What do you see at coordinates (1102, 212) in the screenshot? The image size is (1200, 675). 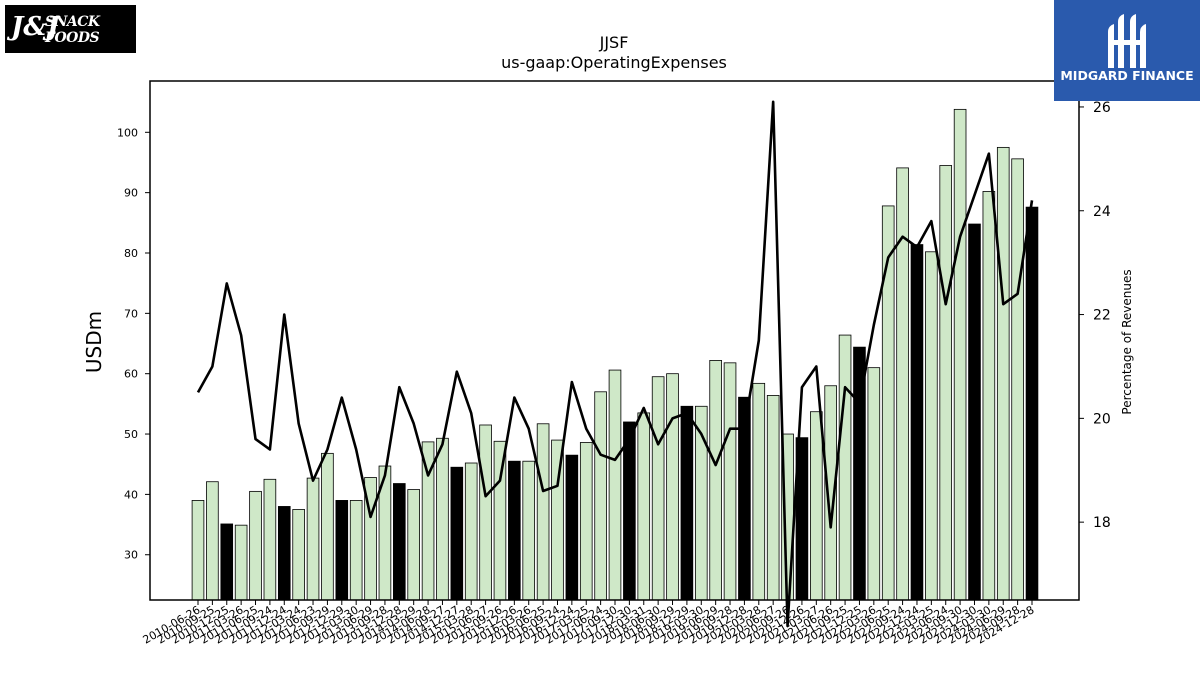 I see `y2-tick-label: 24` at bounding box center [1102, 212].